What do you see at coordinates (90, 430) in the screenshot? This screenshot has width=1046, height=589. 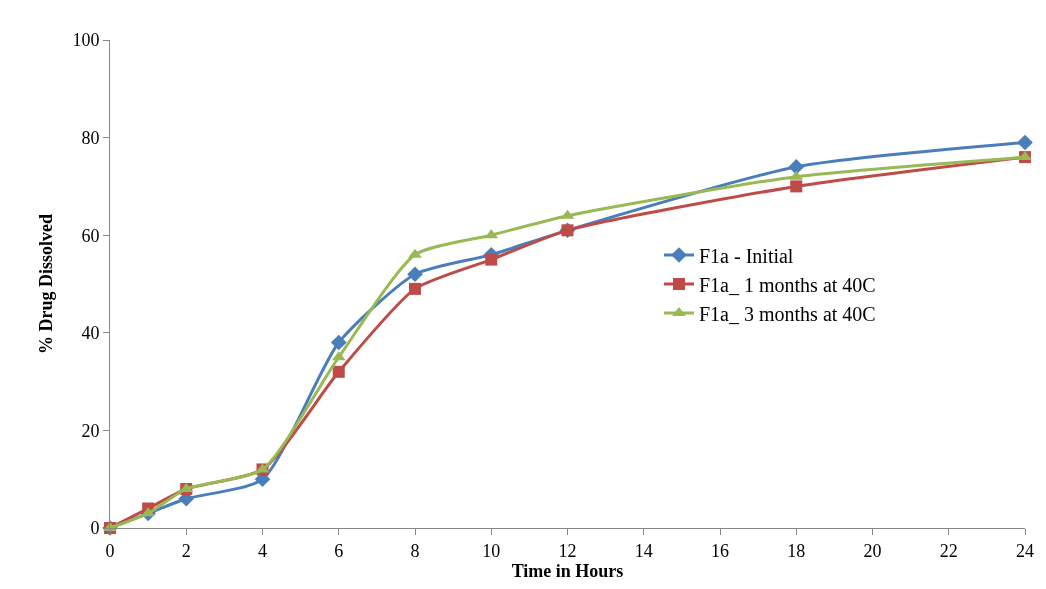 I see `y-tick-label: 20` at bounding box center [90, 430].